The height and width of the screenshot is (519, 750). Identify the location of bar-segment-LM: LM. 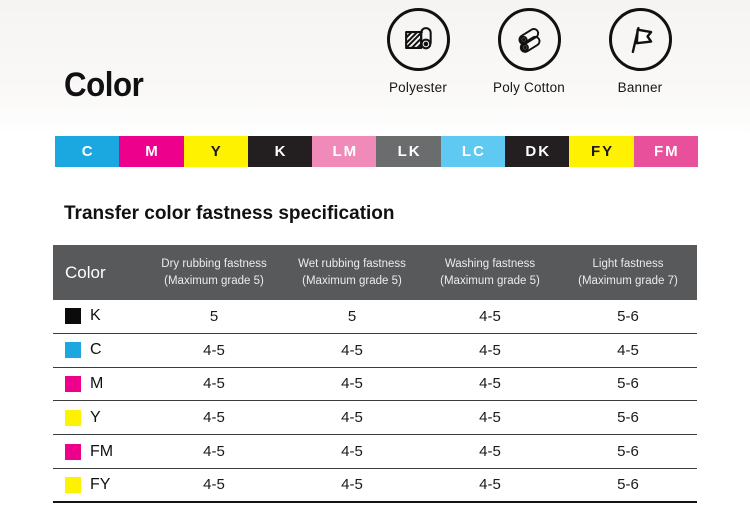
(344, 151).